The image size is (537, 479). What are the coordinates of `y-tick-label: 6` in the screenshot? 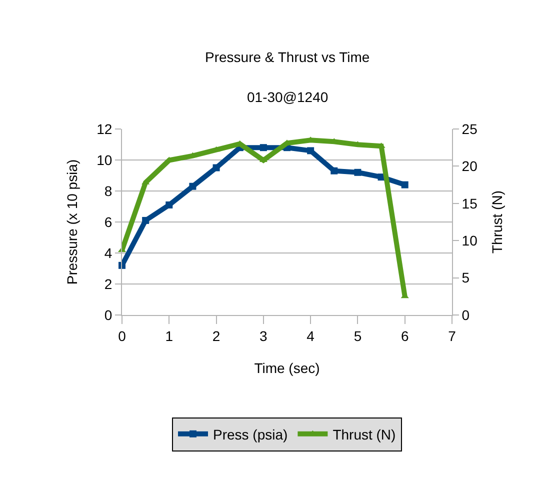 It's located at (108, 222).